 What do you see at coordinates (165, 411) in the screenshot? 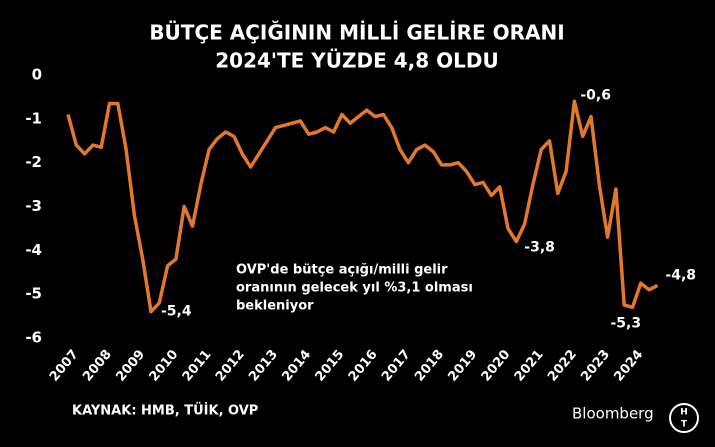
I see `source: KAYNAK: HMB, TÜİK, OVP` at bounding box center [165, 411].